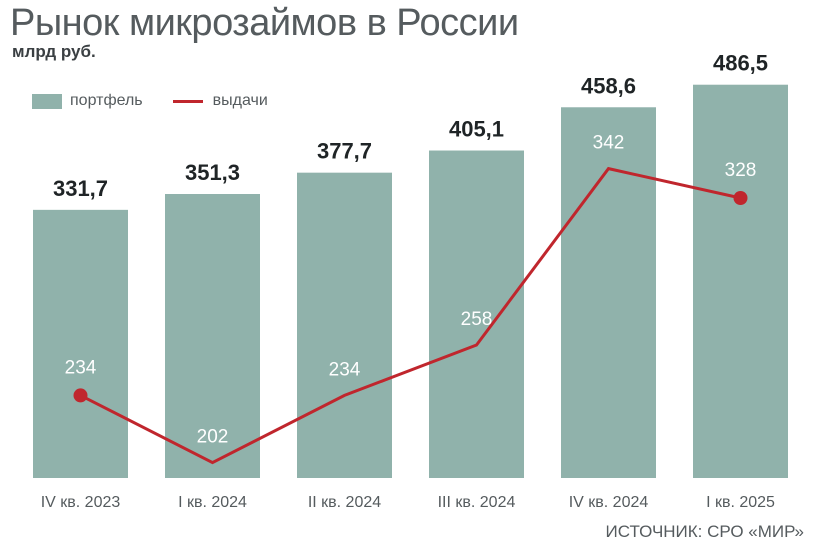 Image resolution: width=816 pixels, height=552 pixels. What do you see at coordinates (81, 502) in the screenshot?
I see `x-tick-label-1: IV кв. 2023` at bounding box center [81, 502].